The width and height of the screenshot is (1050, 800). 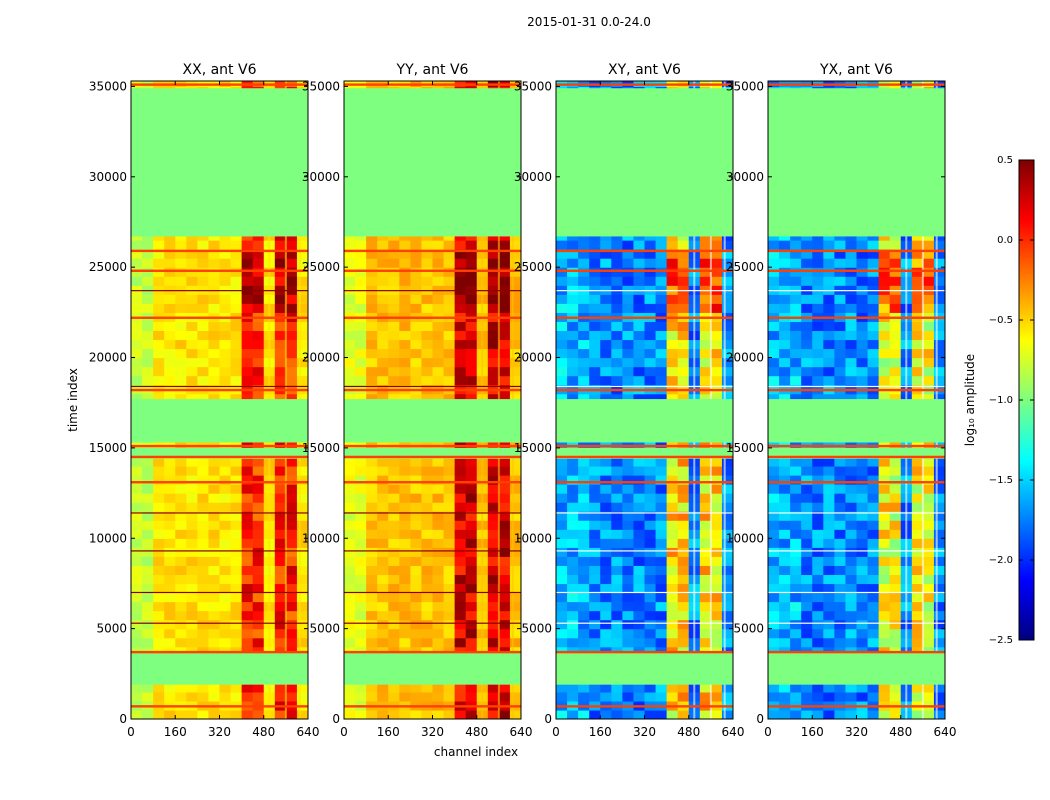 I want to click on y-axis-label: time index, so click(x=73, y=400).